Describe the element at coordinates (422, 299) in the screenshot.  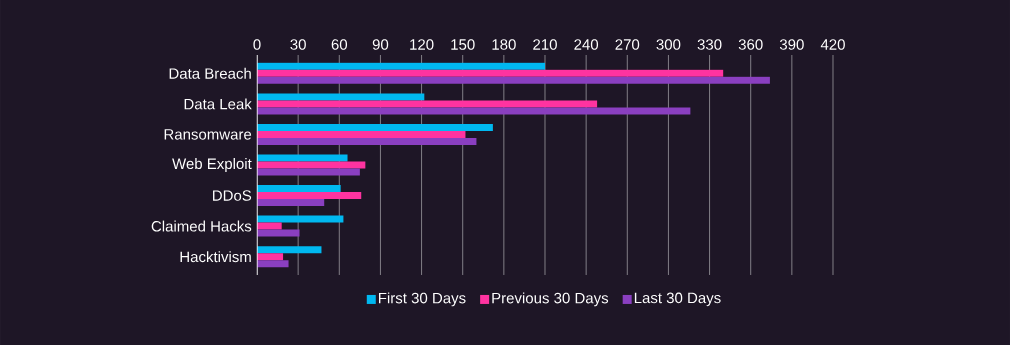
I see `legend-label: First 30 Days` at that location.